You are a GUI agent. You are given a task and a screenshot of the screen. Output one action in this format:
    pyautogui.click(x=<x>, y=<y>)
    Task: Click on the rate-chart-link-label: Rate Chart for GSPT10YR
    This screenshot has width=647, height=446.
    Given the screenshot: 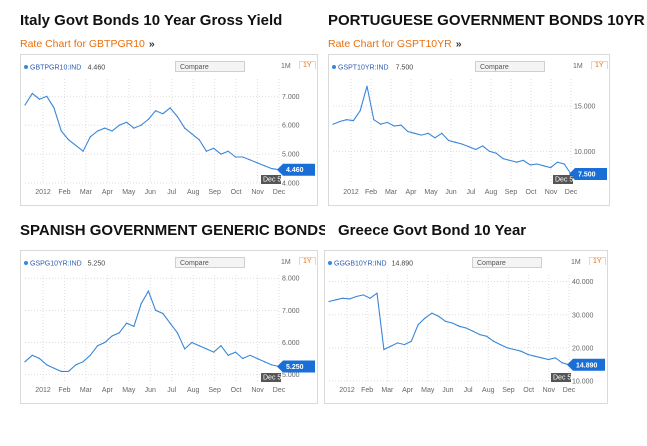 What is the action you would take?
    pyautogui.click(x=390, y=44)
    